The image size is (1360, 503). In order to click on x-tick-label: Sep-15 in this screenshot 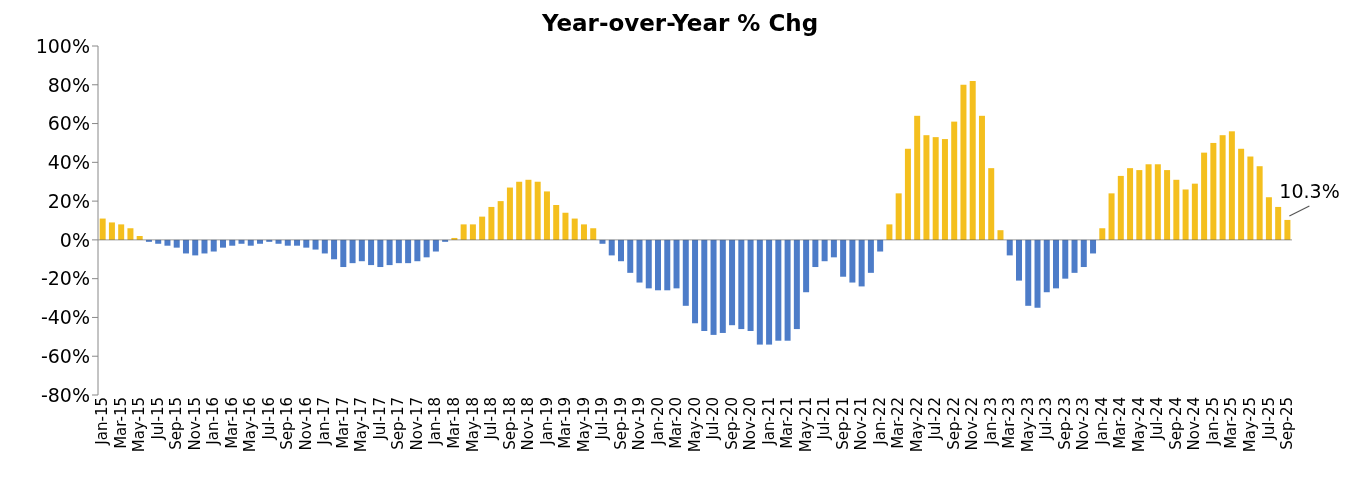, I will do `click(176, 423)`.